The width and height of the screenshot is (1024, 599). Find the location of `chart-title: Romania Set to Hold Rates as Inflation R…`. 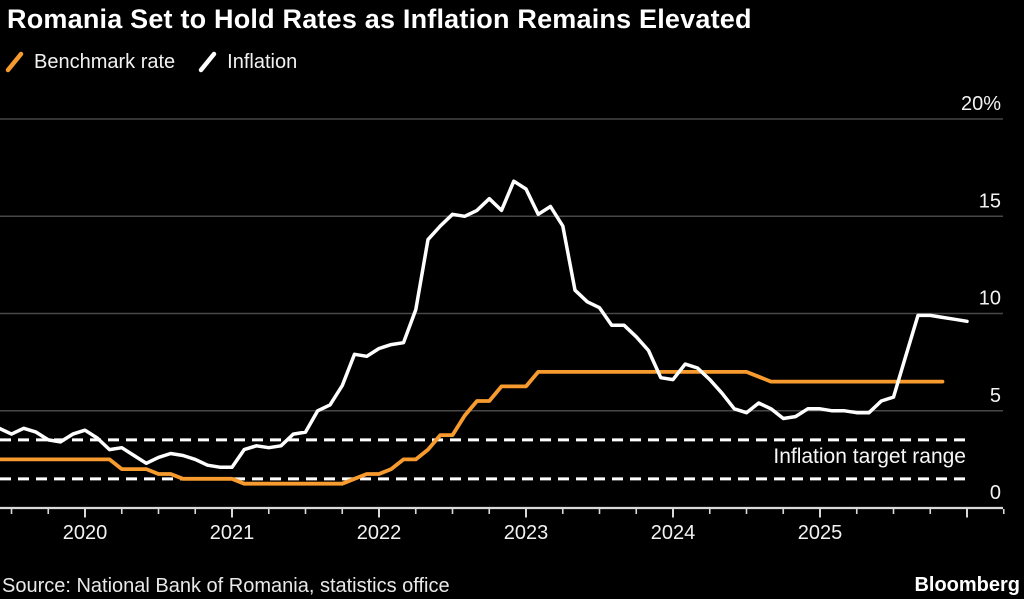

chart-title: Romania Set to Hold Rates as Inflation R… is located at coordinates (379, 19).